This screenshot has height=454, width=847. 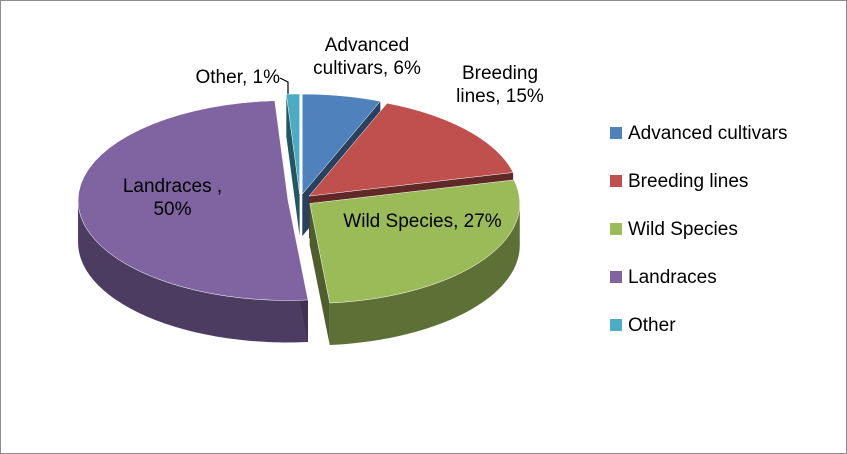 I want to click on data-label: Advanced cultivars, 6%, so click(x=367, y=57).